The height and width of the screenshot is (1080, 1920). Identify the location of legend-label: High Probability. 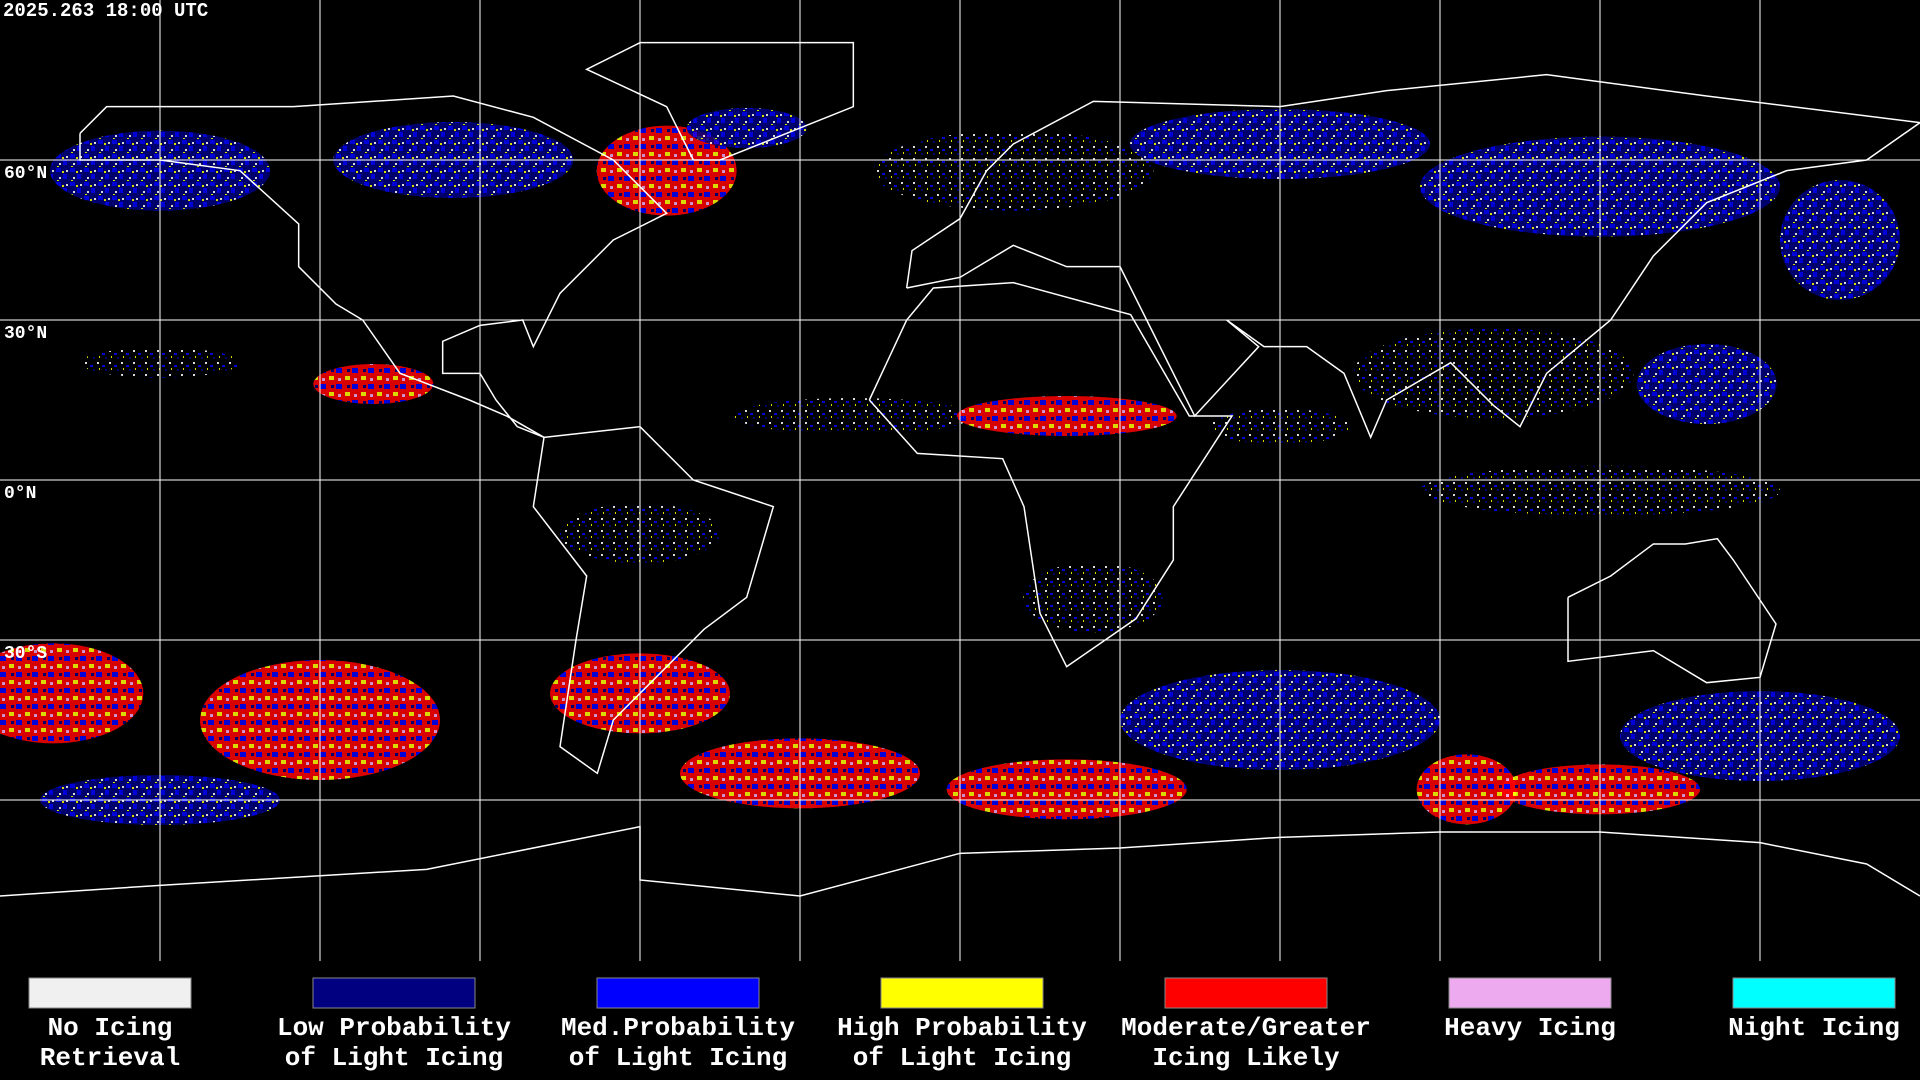
(962, 1028).